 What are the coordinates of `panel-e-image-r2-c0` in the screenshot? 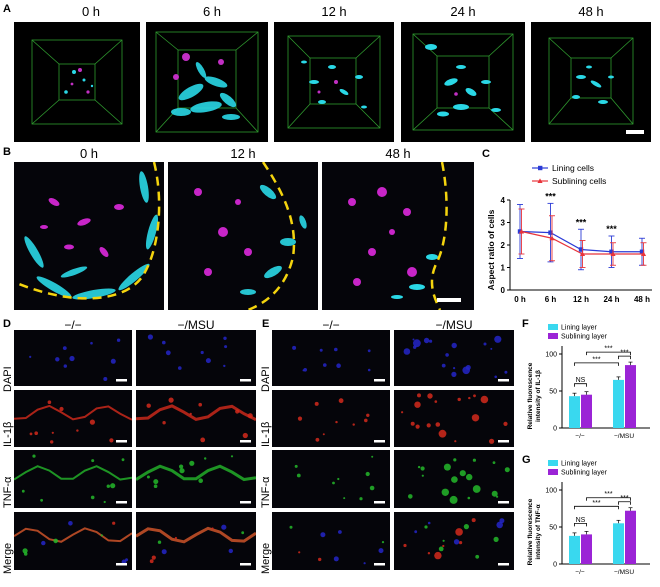 It's located at (331, 479).